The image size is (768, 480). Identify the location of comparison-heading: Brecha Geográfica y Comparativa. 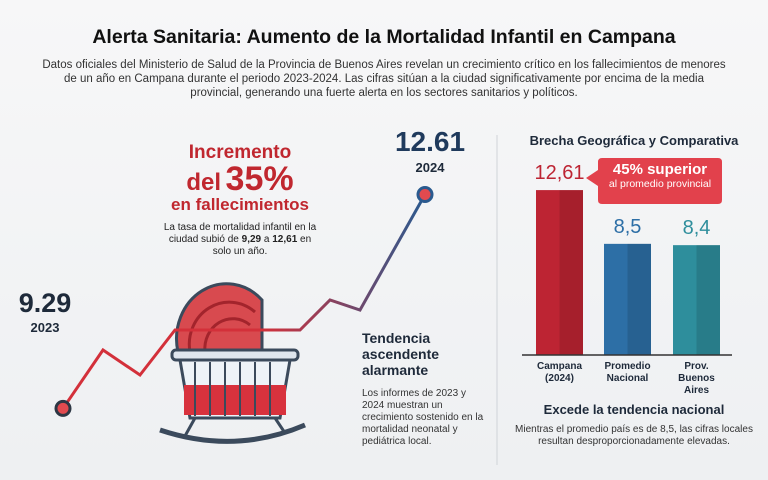
(634, 140).